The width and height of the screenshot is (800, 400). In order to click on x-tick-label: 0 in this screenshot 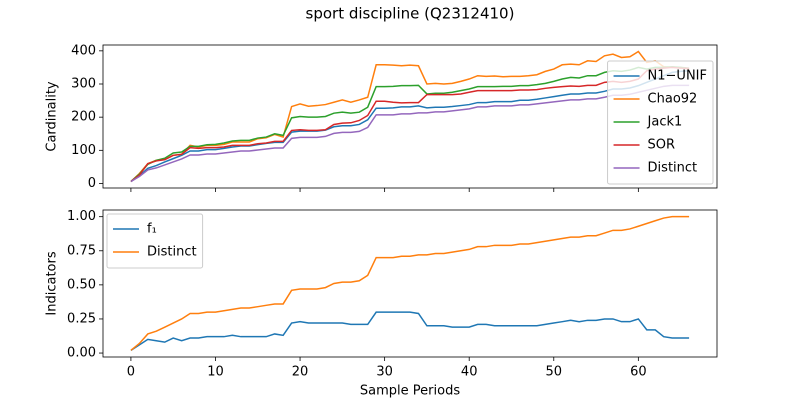, I will do `click(131, 372)`.